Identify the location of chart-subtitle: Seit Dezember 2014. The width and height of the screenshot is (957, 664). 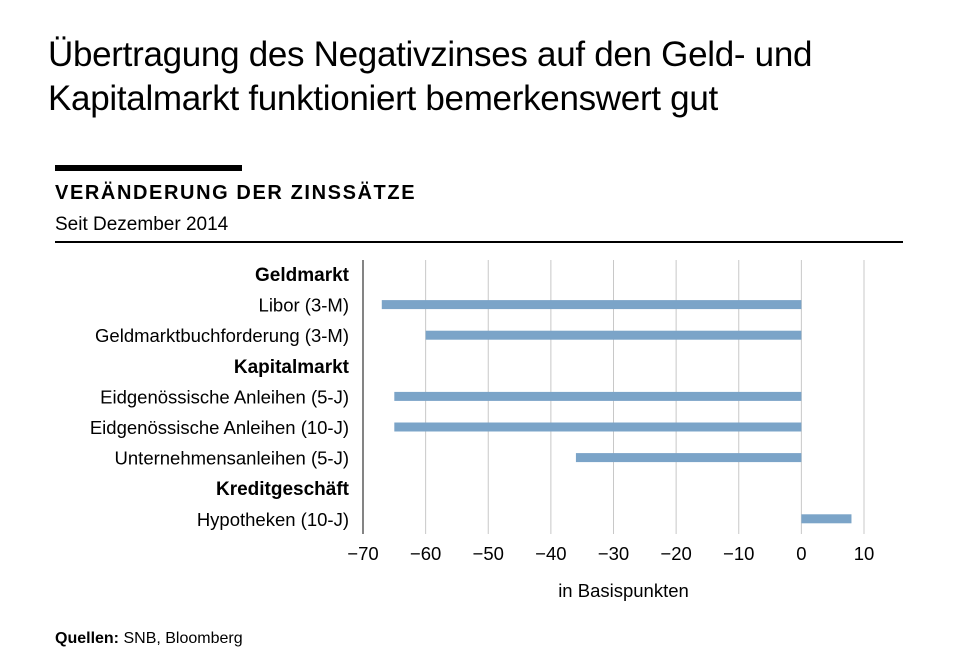
(142, 224).